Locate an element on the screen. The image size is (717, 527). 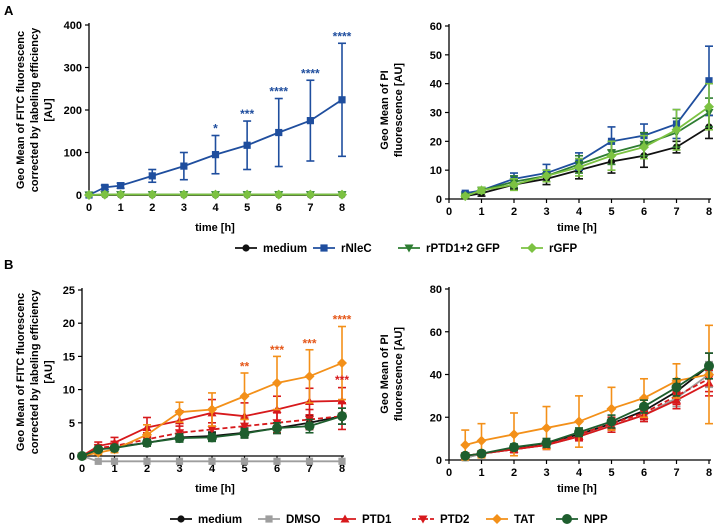
legend-a: medium rNleC rPTD1+2 GFP rGFP is located at coordinates (406, 249).